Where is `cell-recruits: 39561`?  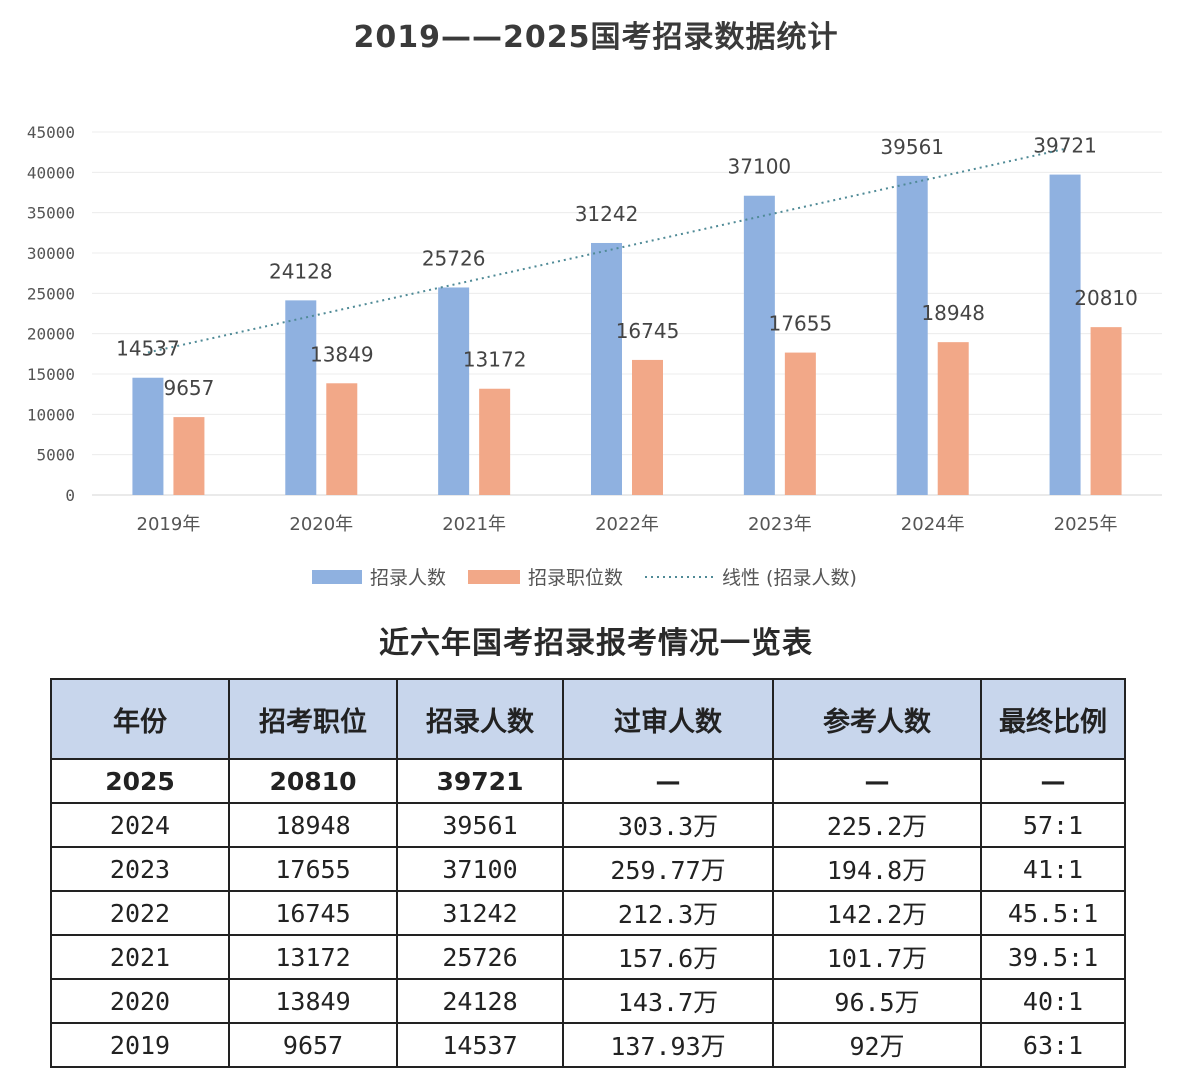
cell-recruits: 39561 is located at coordinates (480, 825).